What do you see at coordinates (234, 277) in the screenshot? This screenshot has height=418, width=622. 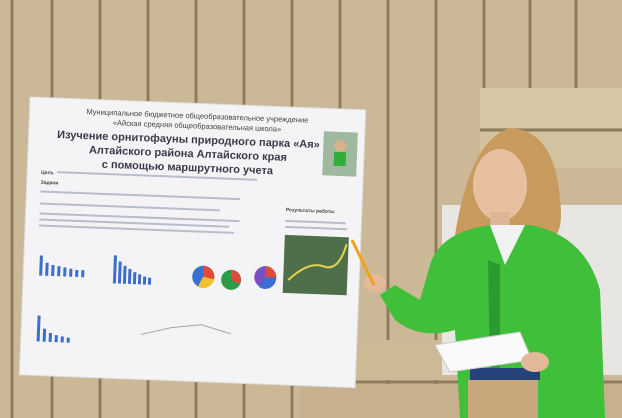 I see `pie-charts` at bounding box center [234, 277].